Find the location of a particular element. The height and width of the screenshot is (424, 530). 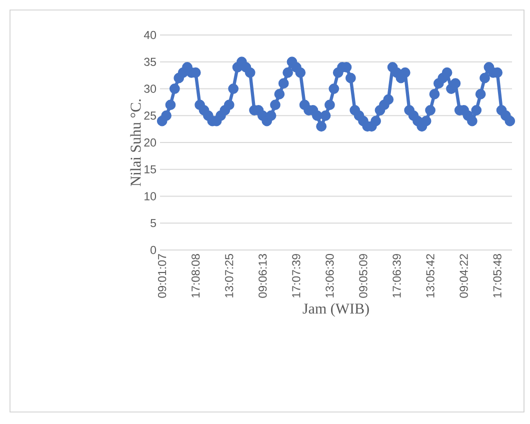

y-tick-label: 35 is located at coordinates (150, 62).